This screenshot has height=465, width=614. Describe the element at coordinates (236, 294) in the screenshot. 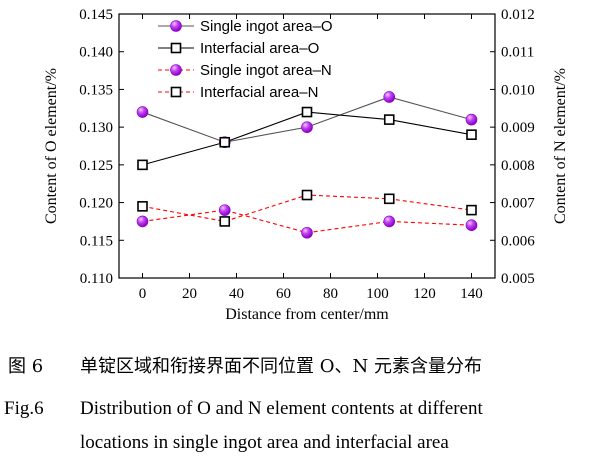

I see `x-tick-label: 40` at that location.